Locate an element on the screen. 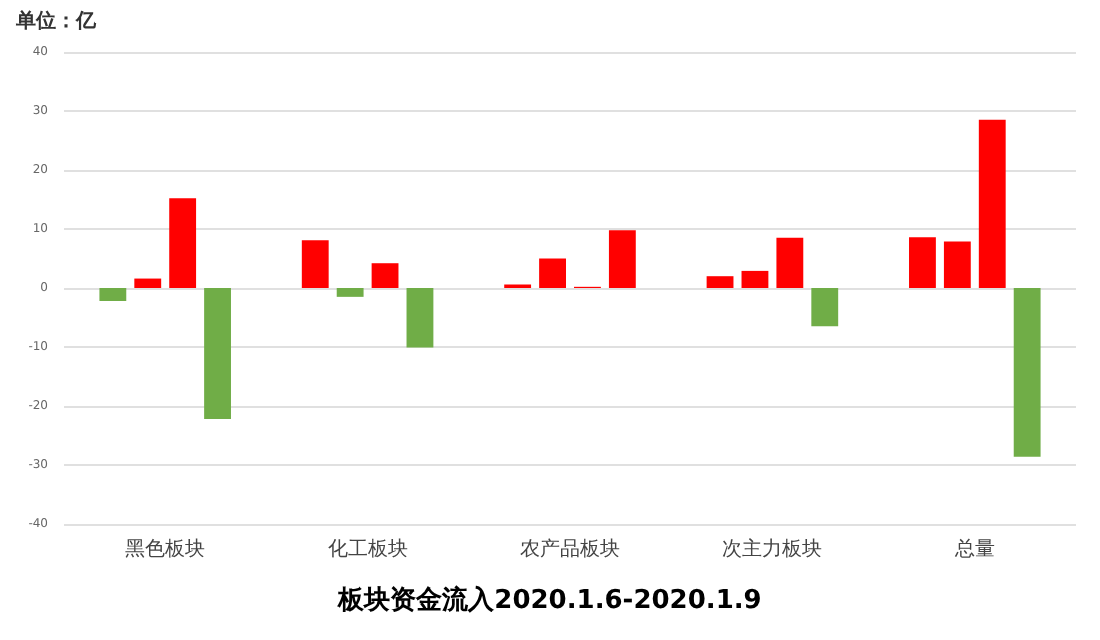 This screenshot has height=640, width=1100. x-tick-label: 农产品板块 is located at coordinates (570, 549).